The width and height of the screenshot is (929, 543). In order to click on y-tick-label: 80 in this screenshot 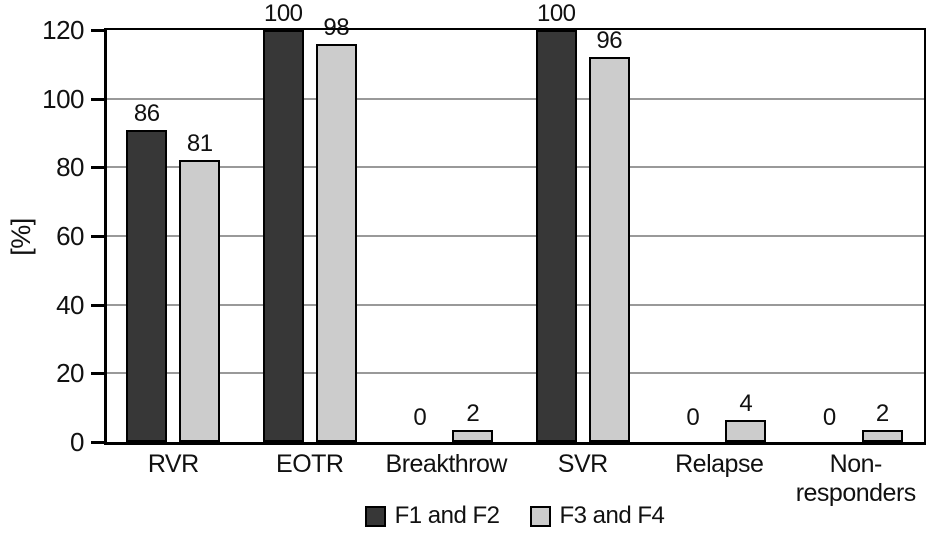, I will do `click(70, 167)`.